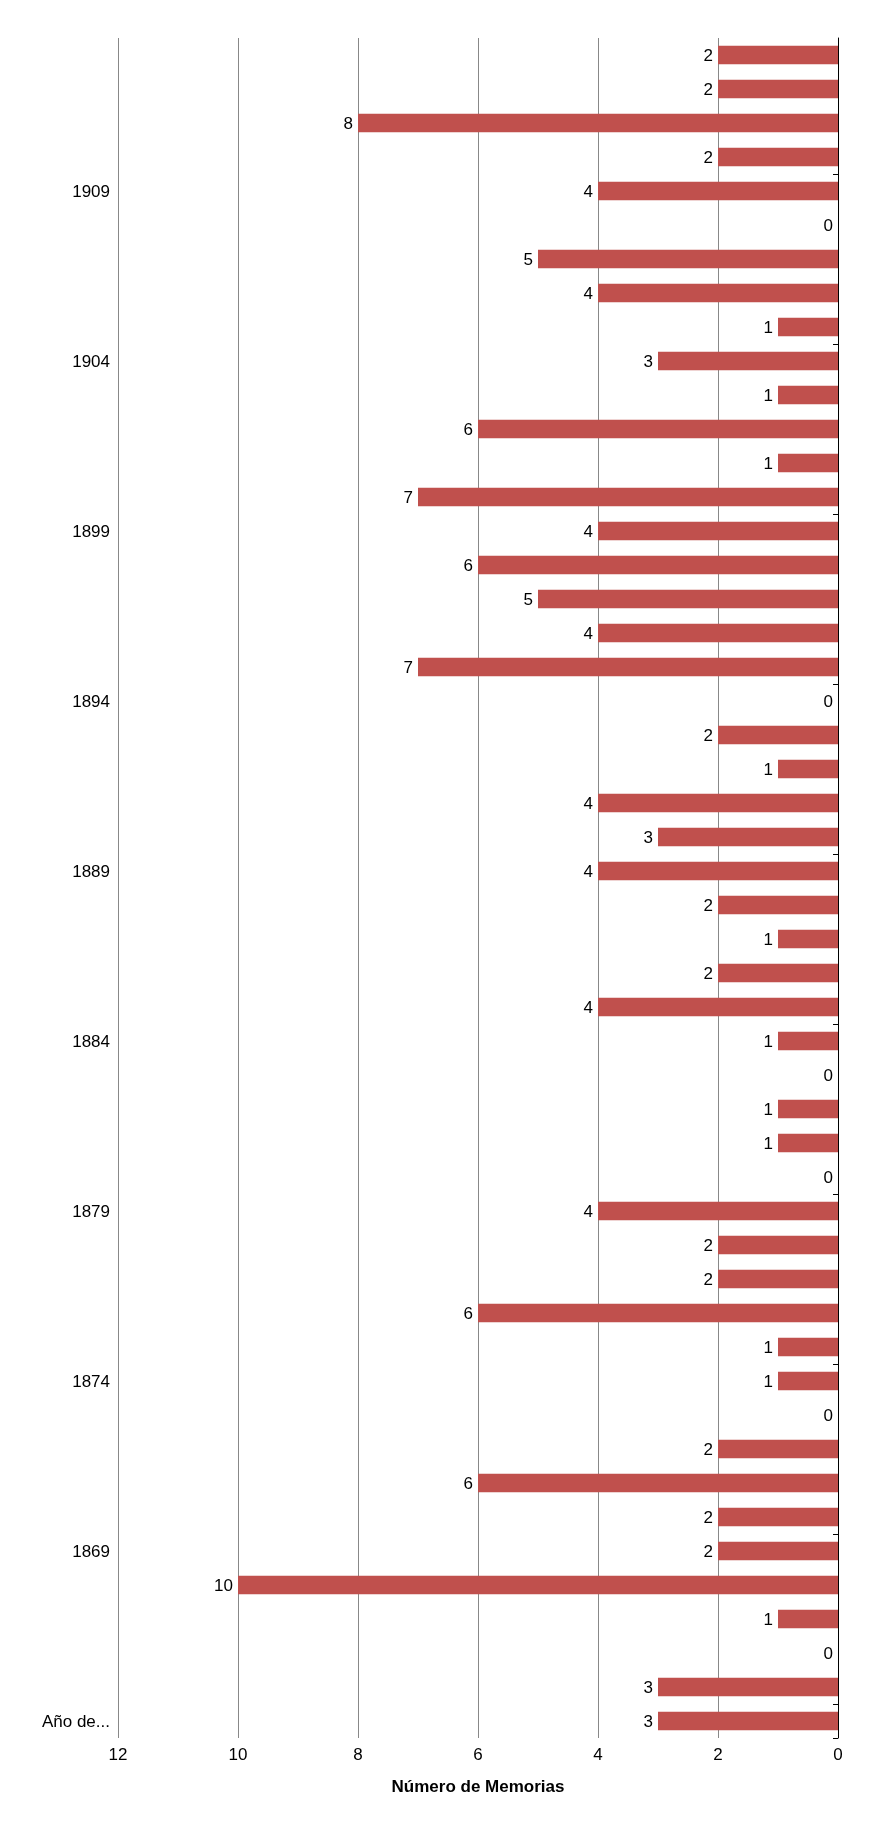 The height and width of the screenshot is (1834, 894). What do you see at coordinates (91, 701) in the screenshot?
I see `y-tick-label: 1894` at bounding box center [91, 701].